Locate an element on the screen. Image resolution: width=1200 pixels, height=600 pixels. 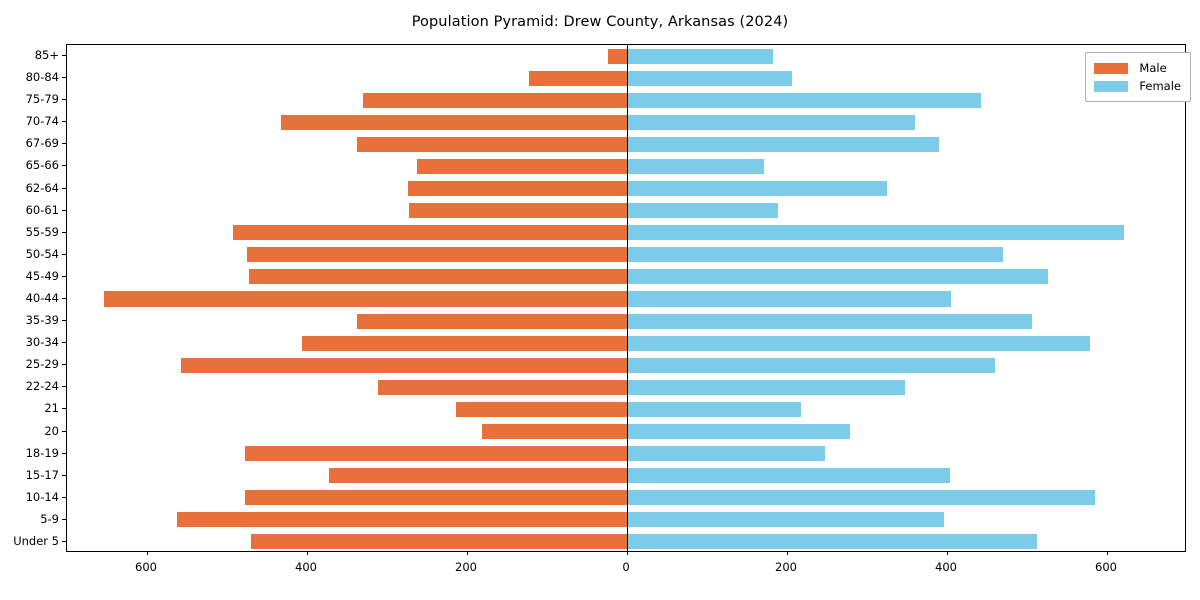
y-tick-label: 70-74 is located at coordinates (42, 121).